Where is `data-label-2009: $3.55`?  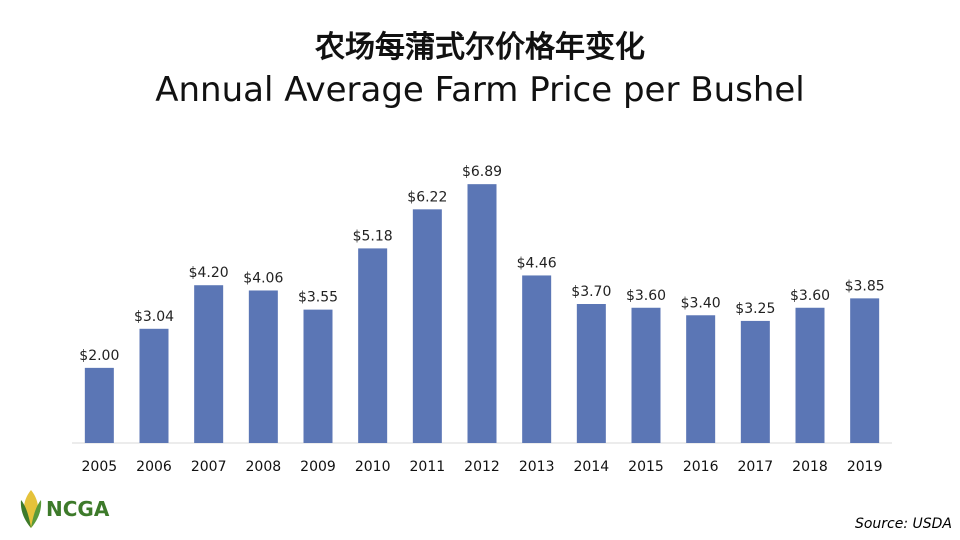
data-label-2009: $3.55 is located at coordinates (318, 298).